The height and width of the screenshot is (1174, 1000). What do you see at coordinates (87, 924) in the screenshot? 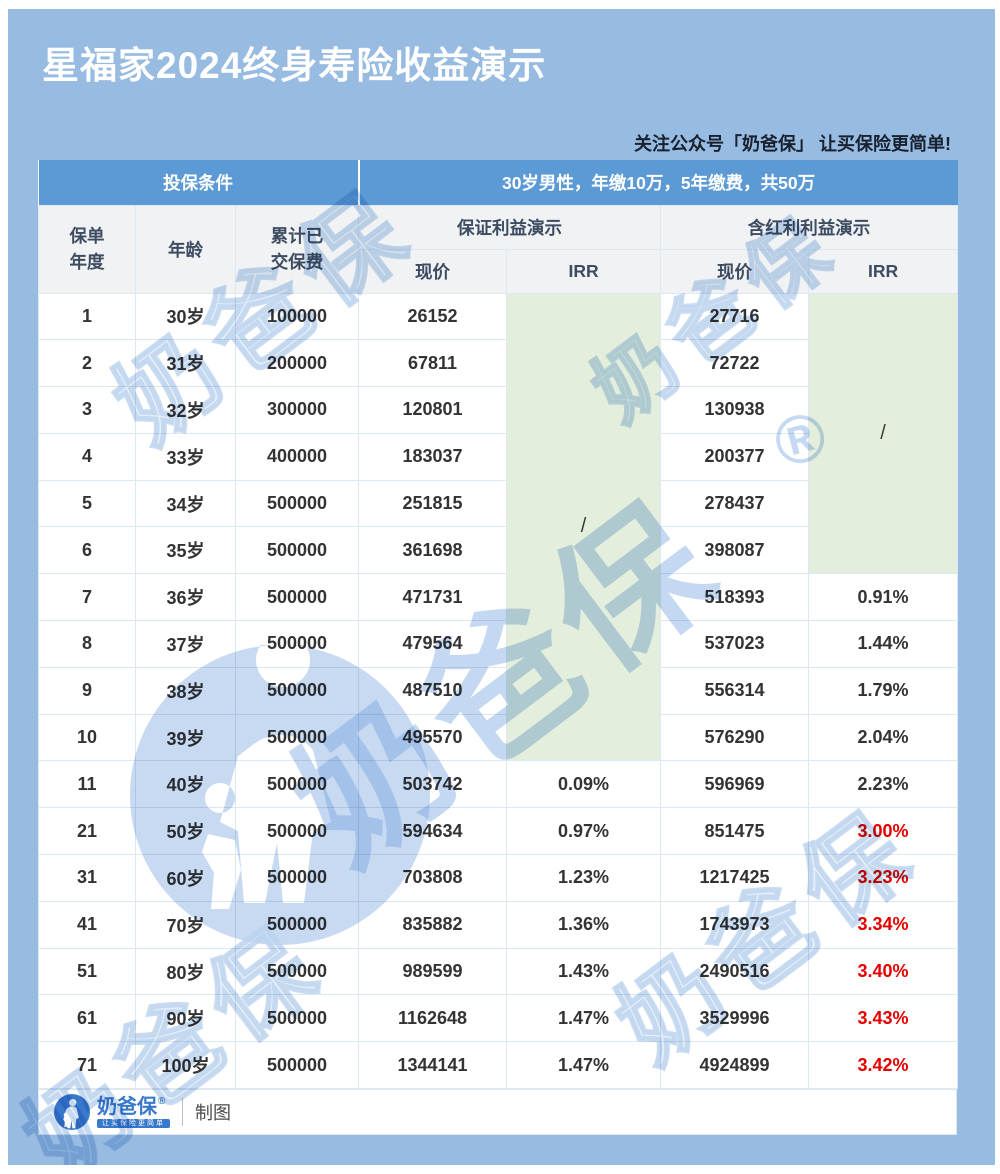
I see `cell-policy-year: 41` at bounding box center [87, 924].